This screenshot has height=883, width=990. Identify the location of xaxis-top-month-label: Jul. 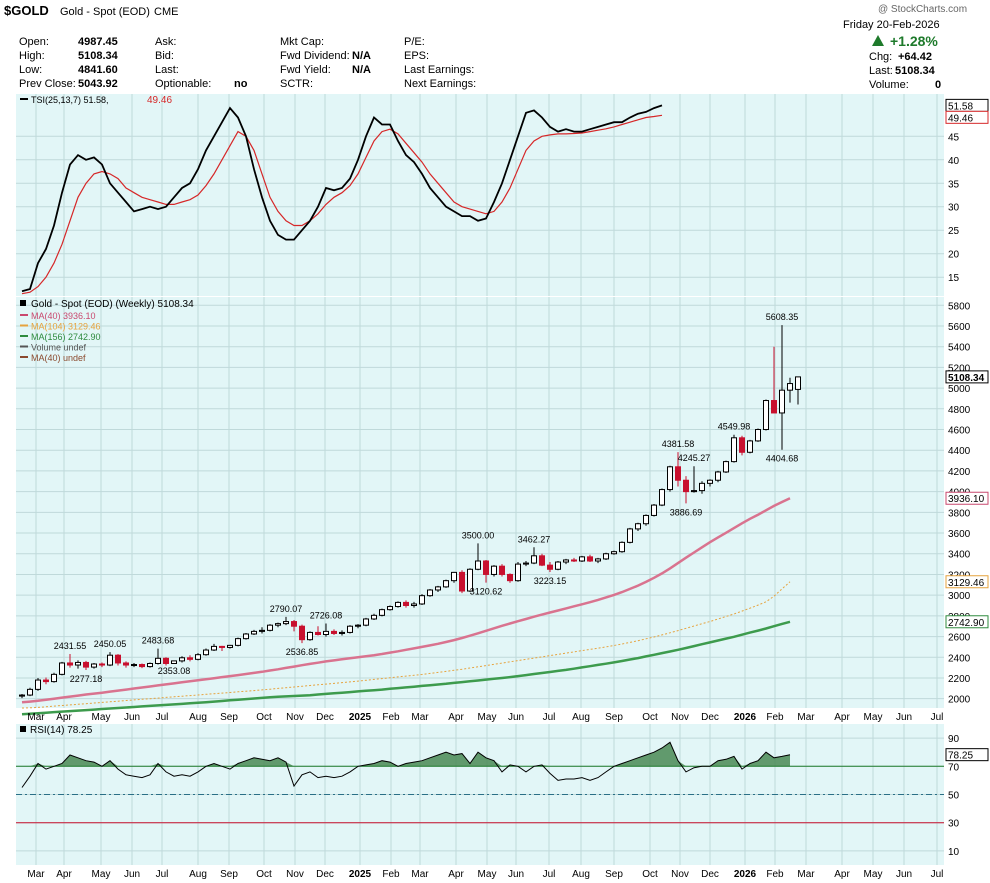
(549, 717).